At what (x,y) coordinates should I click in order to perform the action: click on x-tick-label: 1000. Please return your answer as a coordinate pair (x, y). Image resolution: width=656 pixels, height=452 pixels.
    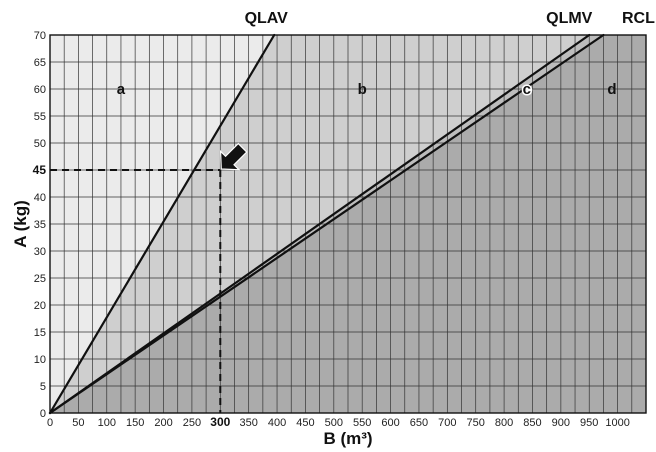
    Looking at the image, I should click on (617, 423).